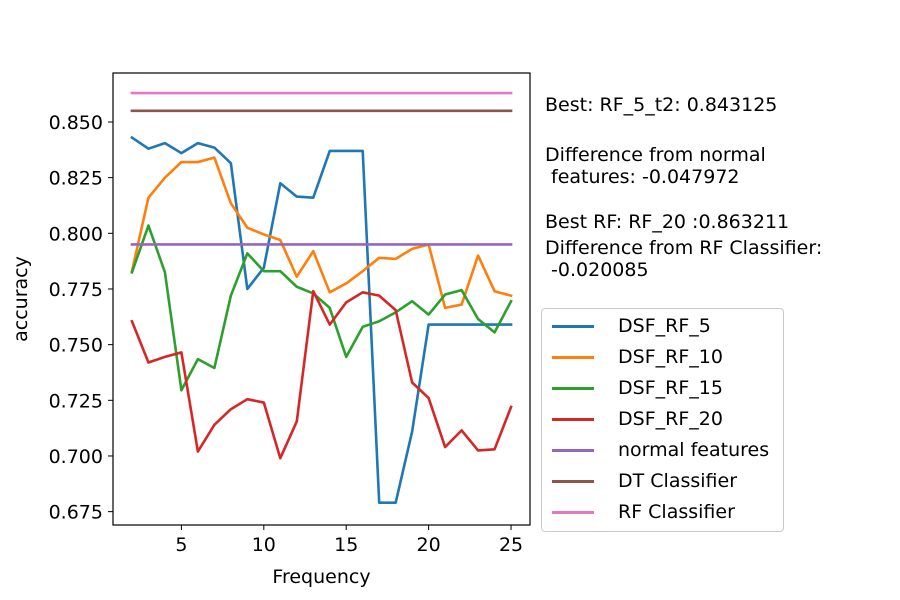 The height and width of the screenshot is (600, 900). What do you see at coordinates (597, 270) in the screenshot?
I see `diff-rf-annotation-line2: -0.020085` at bounding box center [597, 270].